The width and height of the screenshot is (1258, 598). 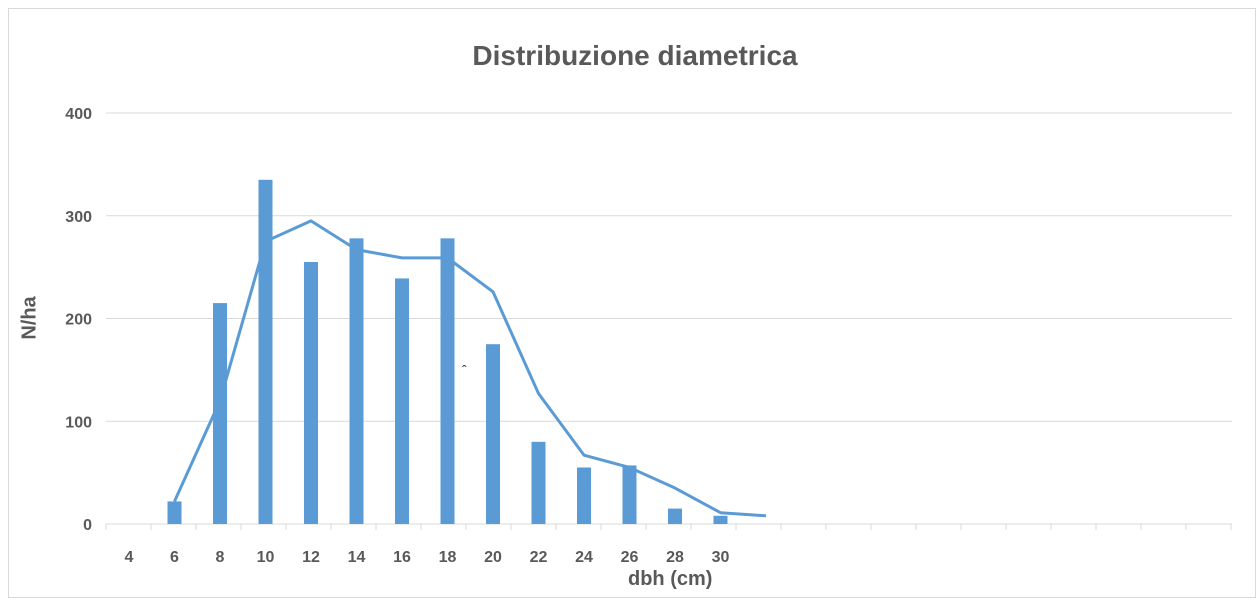 I want to click on x-tick-label: 26, so click(x=630, y=557).